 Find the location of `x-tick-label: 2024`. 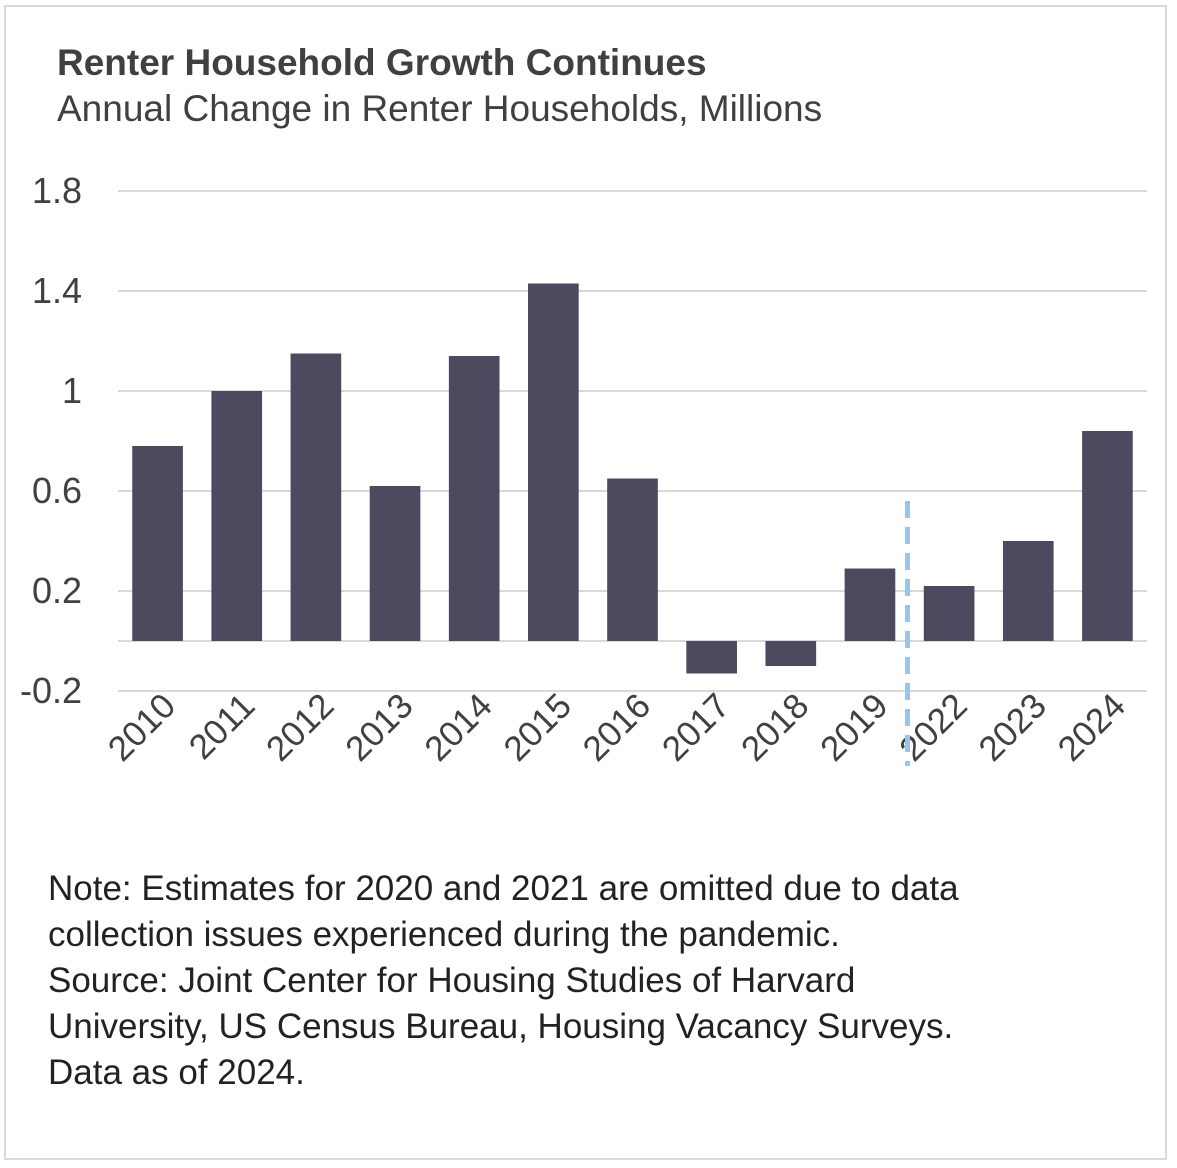

x-tick-label: 2024 is located at coordinates (1091, 727).